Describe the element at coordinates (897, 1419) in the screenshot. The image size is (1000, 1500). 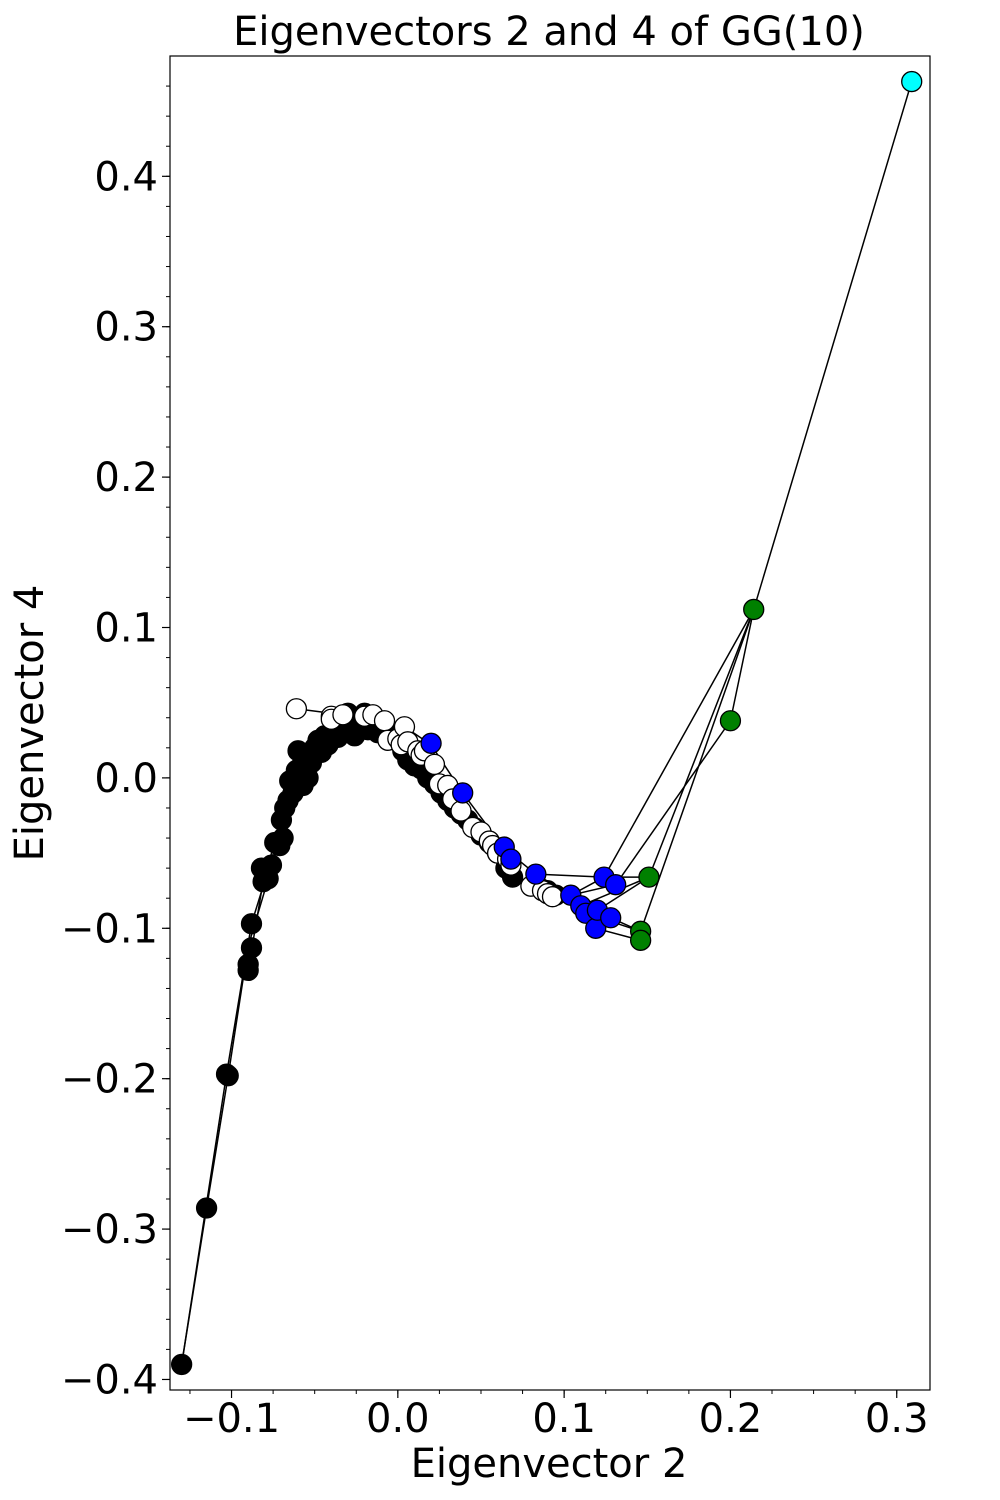
I see `x-tick-label: 0.3` at that location.